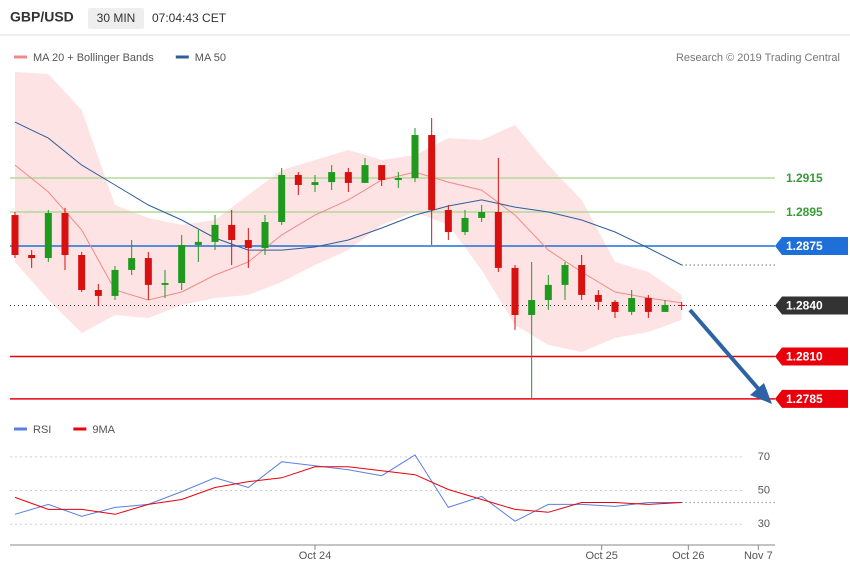  I want to click on interval-box, so click(116, 18).